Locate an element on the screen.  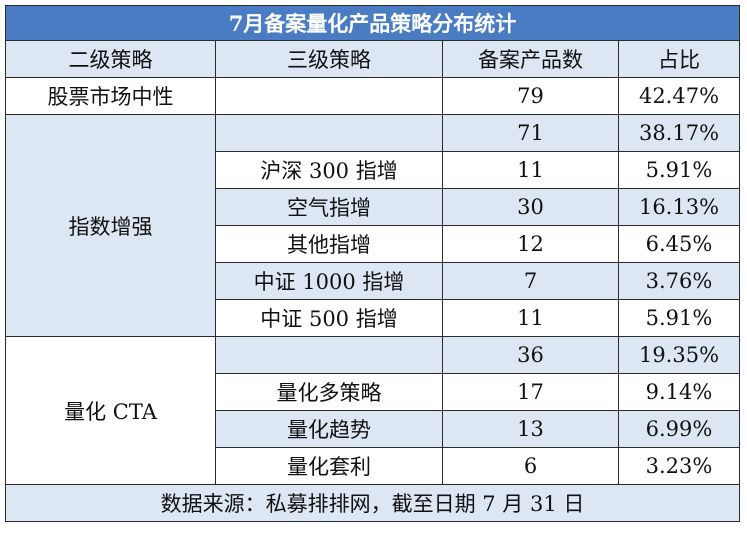
footer-row: 数据来源：私募排排网，截至日期 7 月 31 日 is located at coordinates (372, 503).